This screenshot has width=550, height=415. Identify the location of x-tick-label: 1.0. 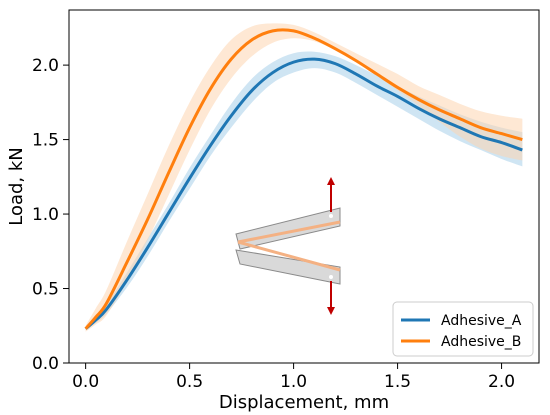
(293, 382).